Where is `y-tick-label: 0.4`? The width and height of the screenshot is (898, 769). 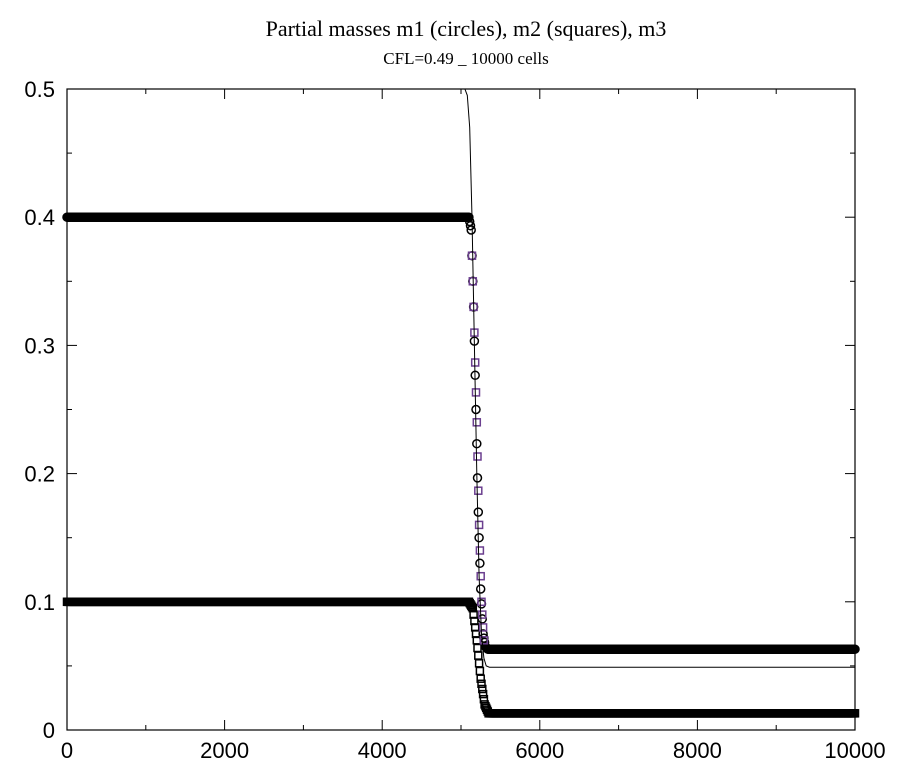 y-tick-label: 0.4 is located at coordinates (39, 217).